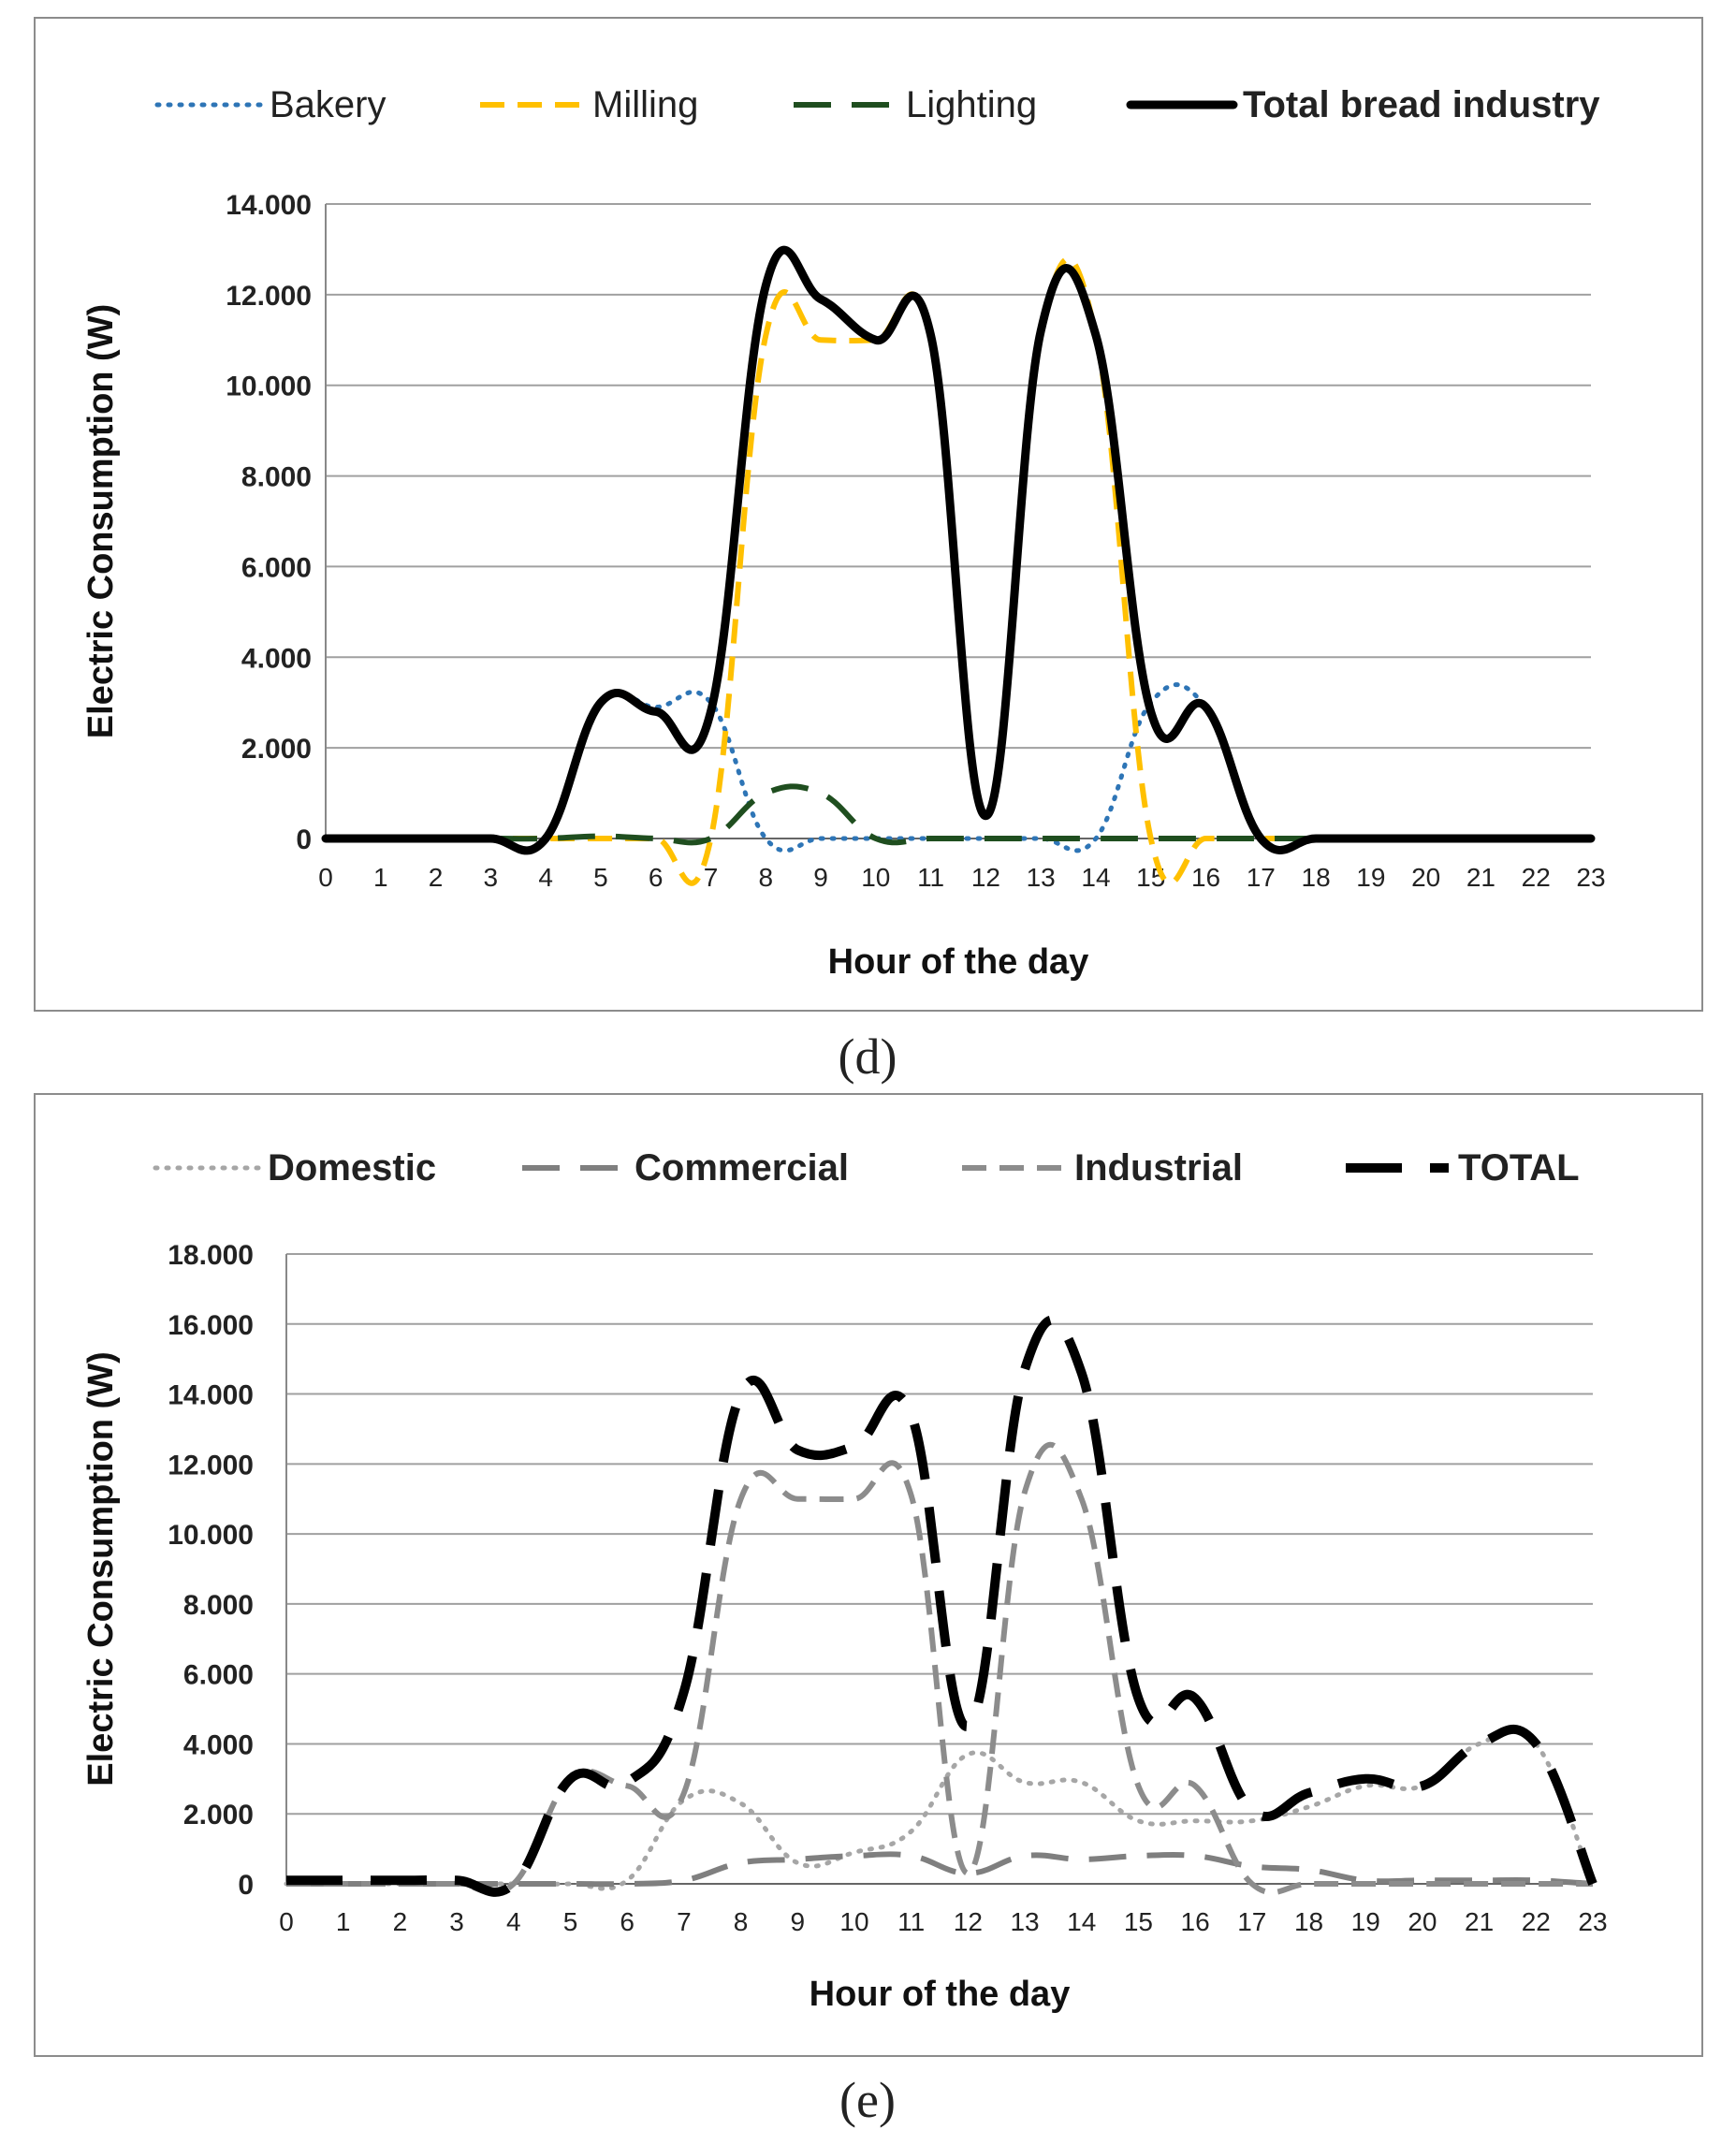 The width and height of the screenshot is (1736, 2144). What do you see at coordinates (352, 1168) in the screenshot?
I see `legend-label: Domestic` at bounding box center [352, 1168].